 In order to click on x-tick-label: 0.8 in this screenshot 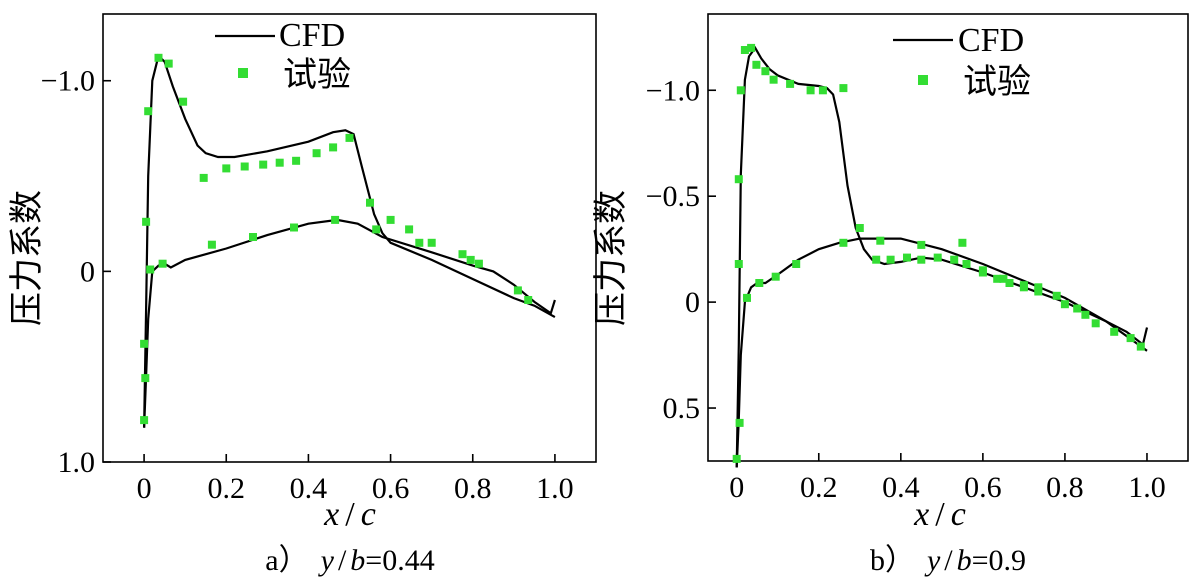, I will do `click(1065, 487)`.